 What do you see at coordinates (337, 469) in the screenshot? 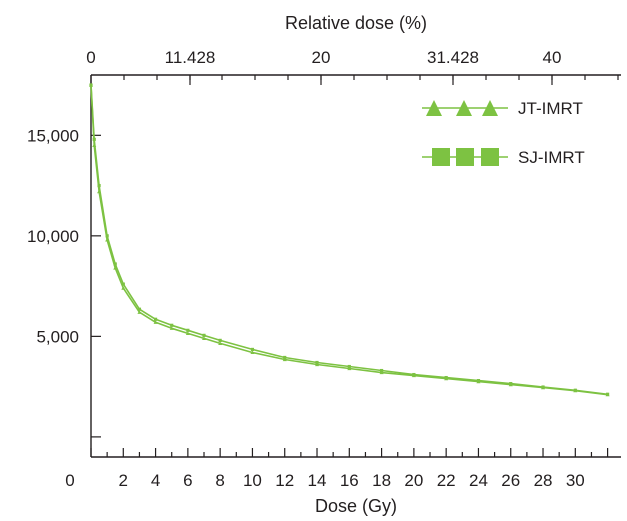
I see `x-ticks: 0 2 4 6 8 10 12 14 16 18 20 22 24 26 28 30` at bounding box center [337, 469].